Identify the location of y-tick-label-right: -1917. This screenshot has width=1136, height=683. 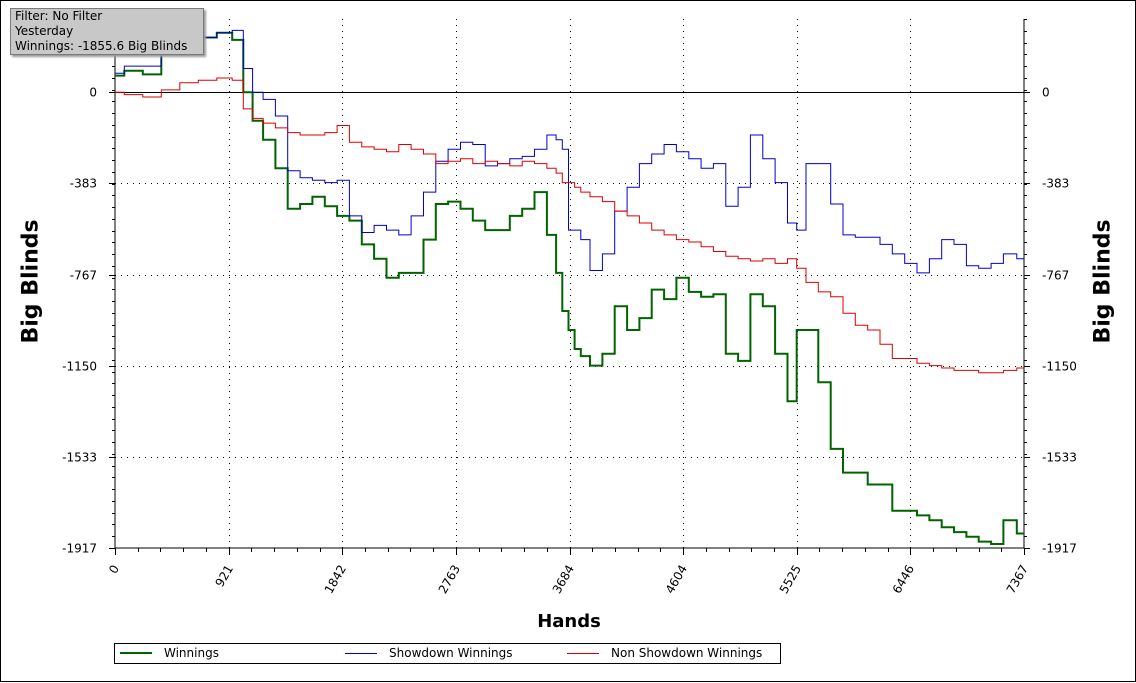
(1059, 549).